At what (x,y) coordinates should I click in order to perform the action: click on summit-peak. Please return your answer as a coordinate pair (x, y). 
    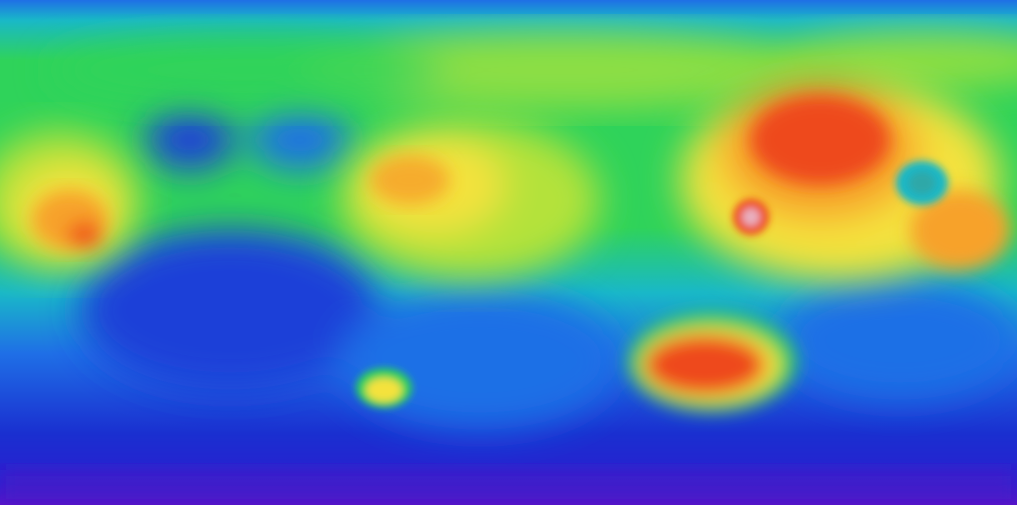
    Looking at the image, I should click on (751, 217).